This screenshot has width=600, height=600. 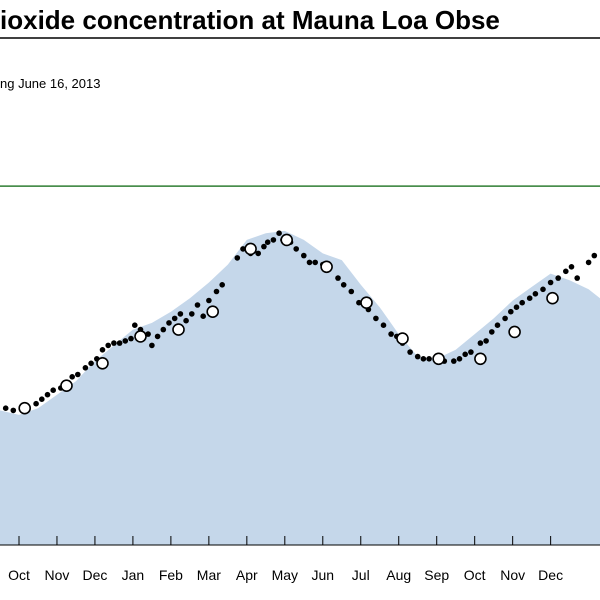 What do you see at coordinates (398, 575) in the screenshot?
I see `x-tick-label: Aug` at bounding box center [398, 575].